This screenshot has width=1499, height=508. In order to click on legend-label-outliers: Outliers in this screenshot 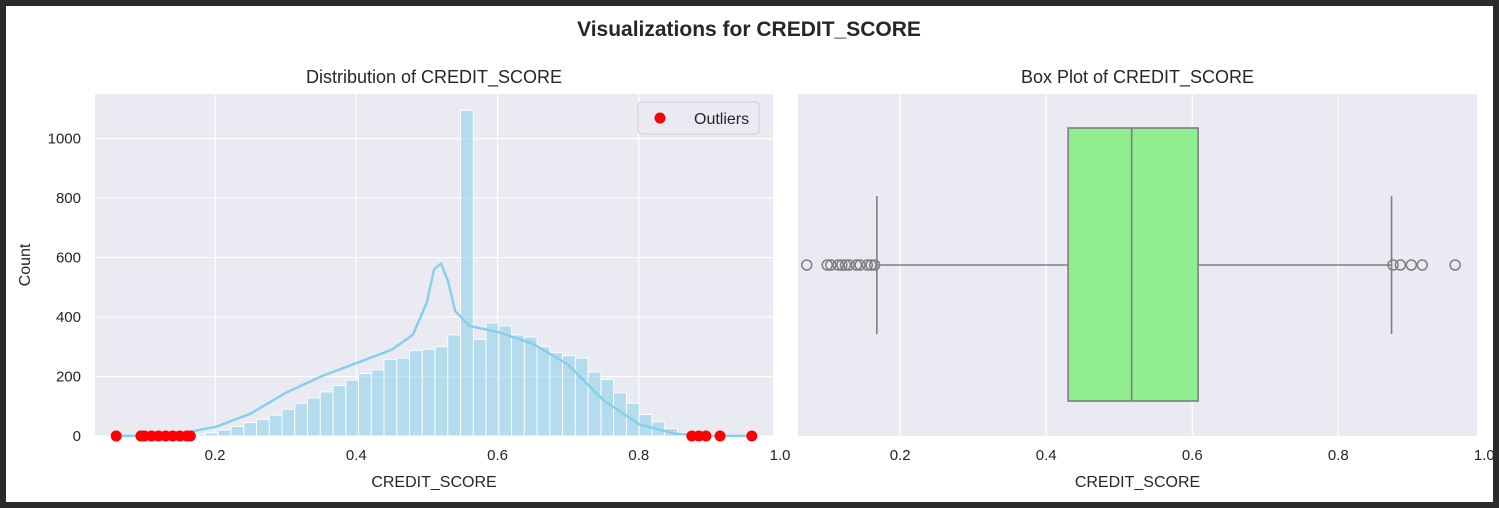, I will do `click(721, 119)`.